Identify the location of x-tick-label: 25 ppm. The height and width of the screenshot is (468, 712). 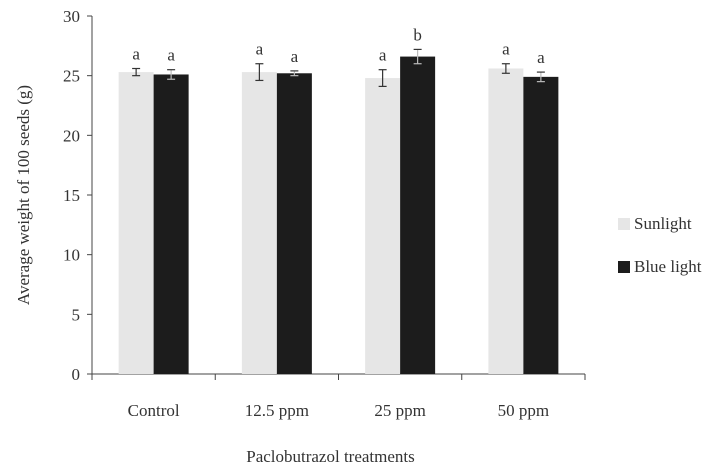
(399, 410).